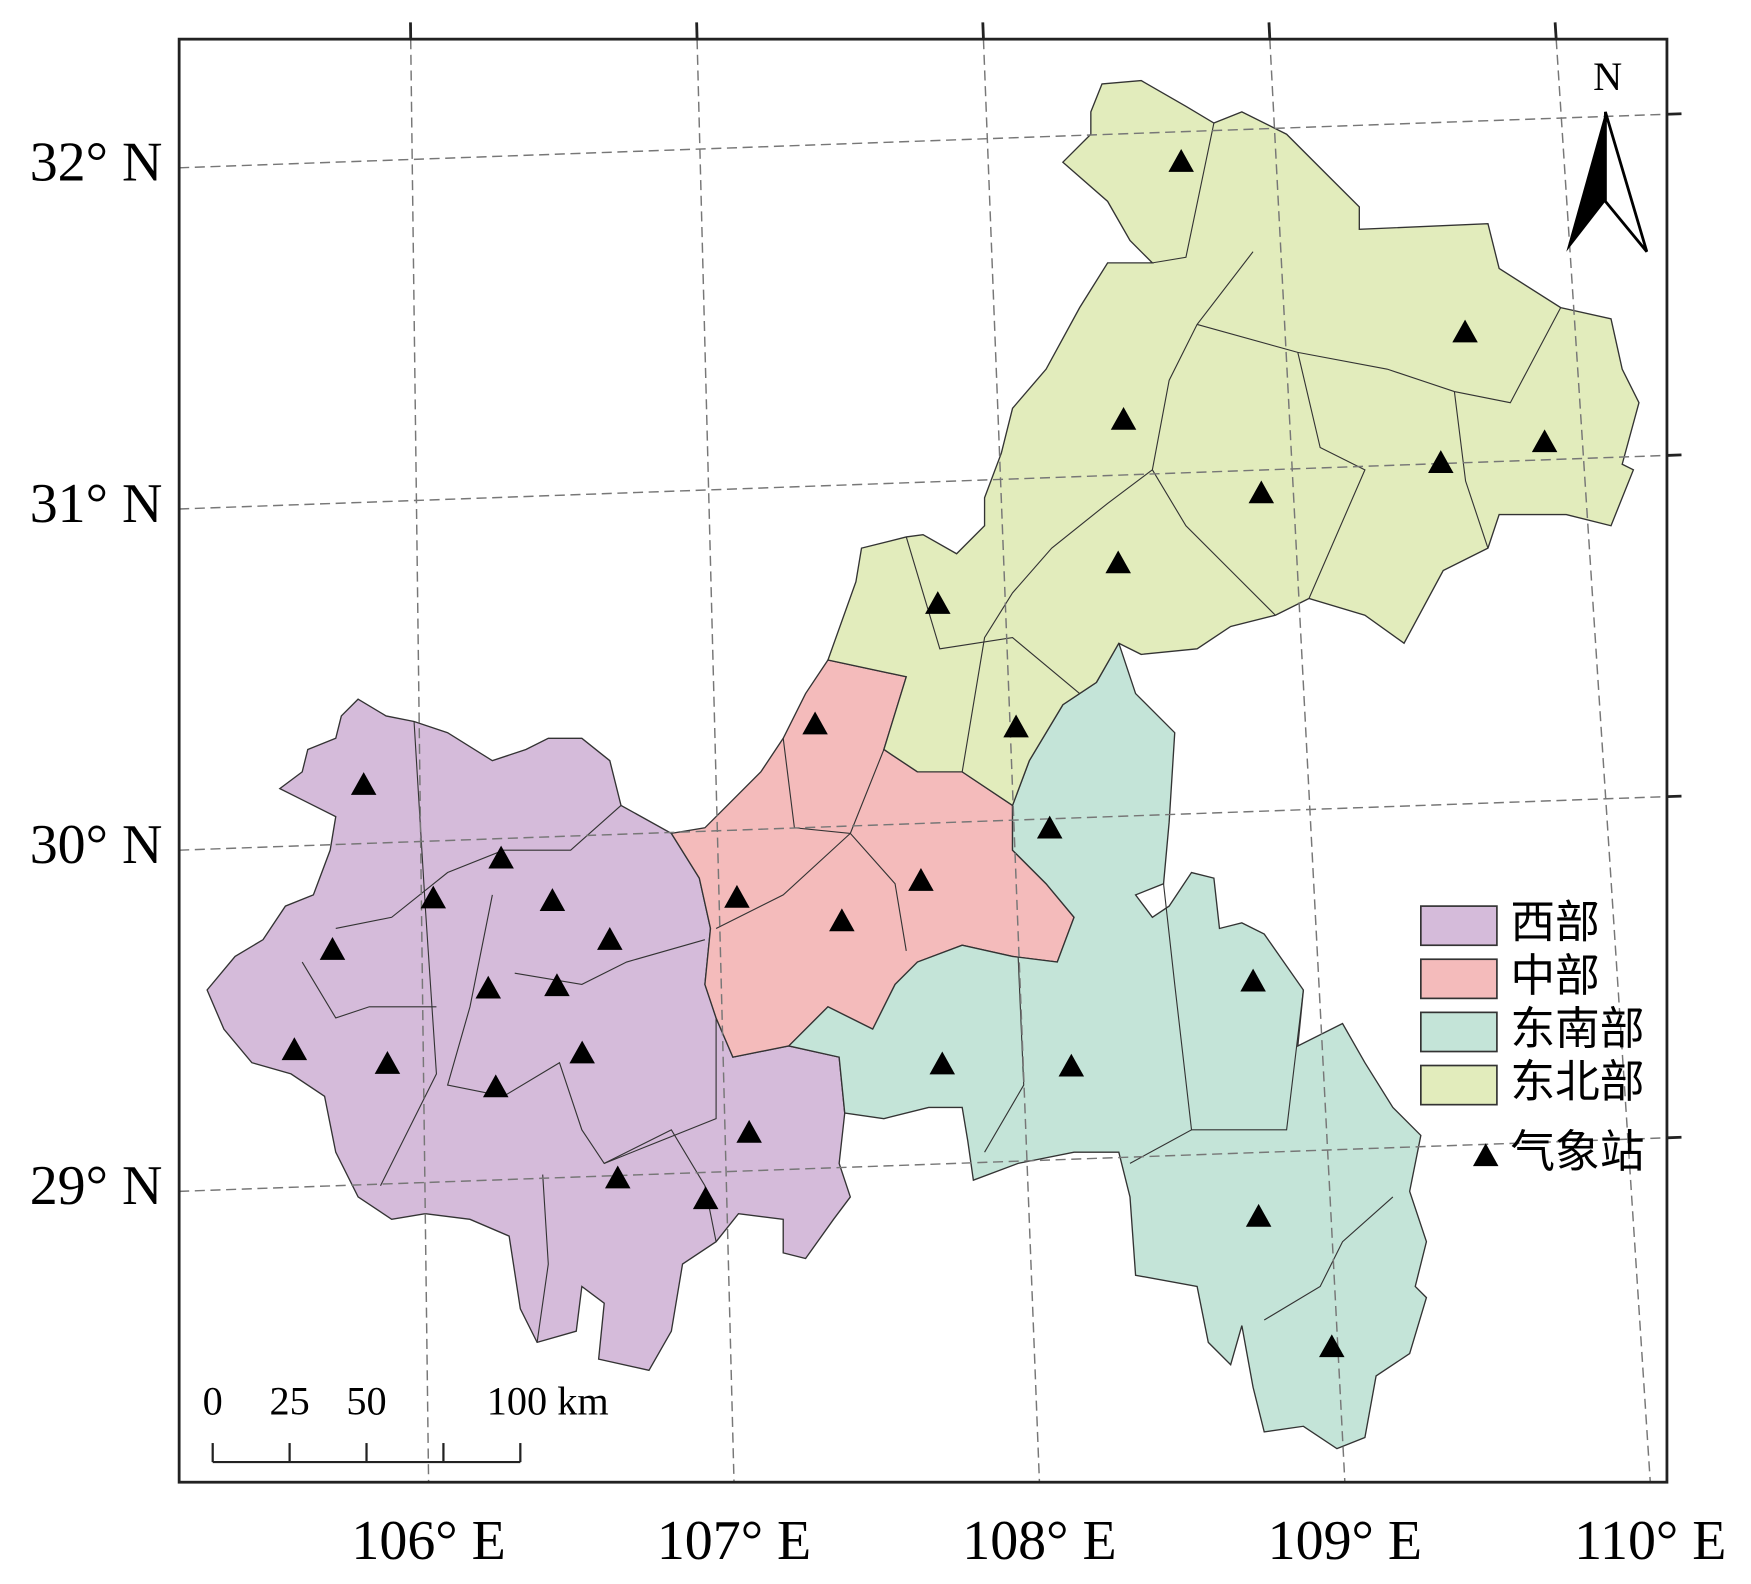 This screenshot has height=1584, width=1751. I want to click on north-arrow: N, so click(1607, 153).